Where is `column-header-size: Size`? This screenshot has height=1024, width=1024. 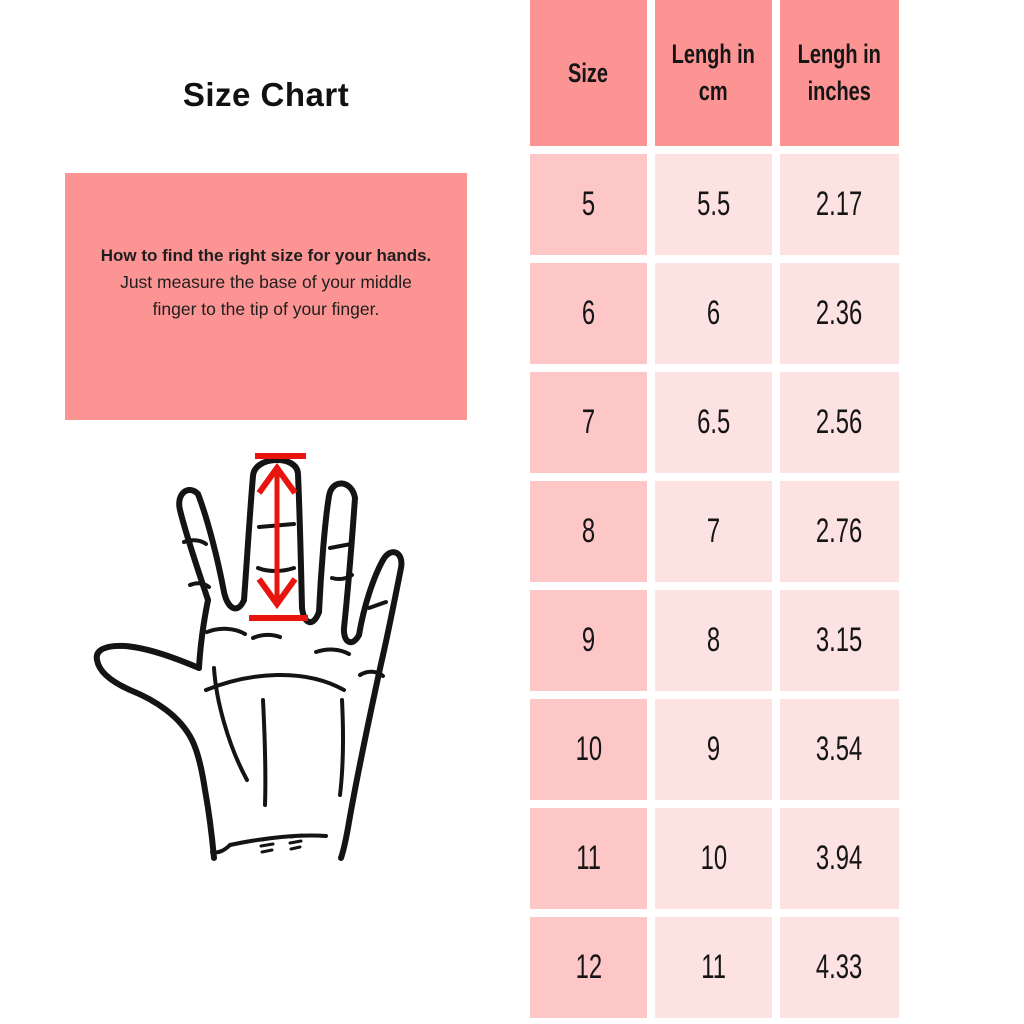 column-header-size: Size is located at coordinates (588, 73).